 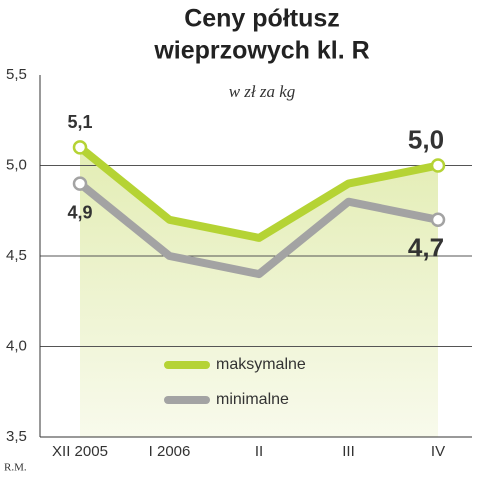 I want to click on x-tick-label: III, so click(x=348, y=451).